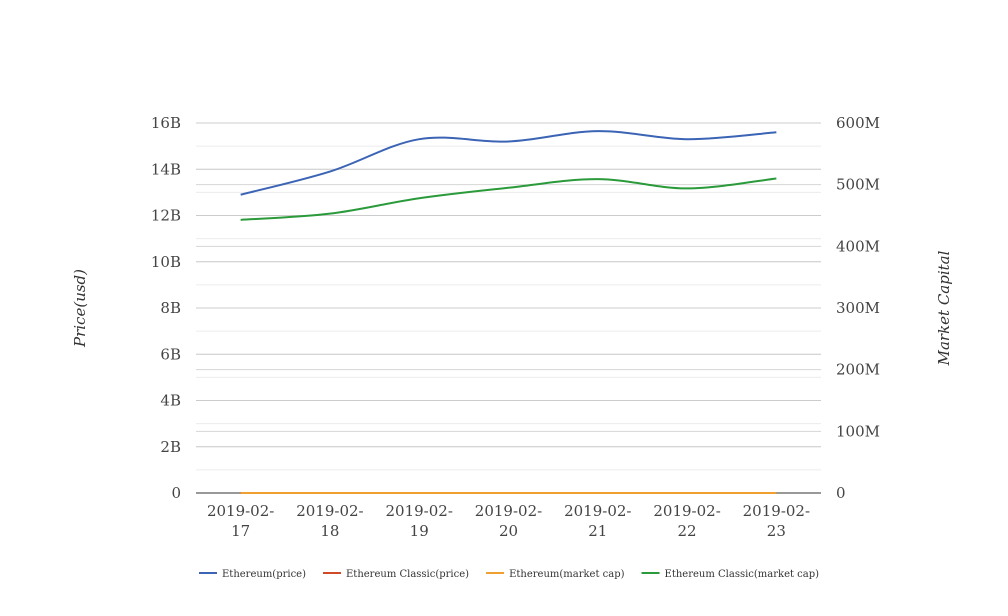 The height and width of the screenshot is (616, 1008). I want to click on legend-item-ethereum-classic-price: Ethereum Classic(price), so click(396, 574).